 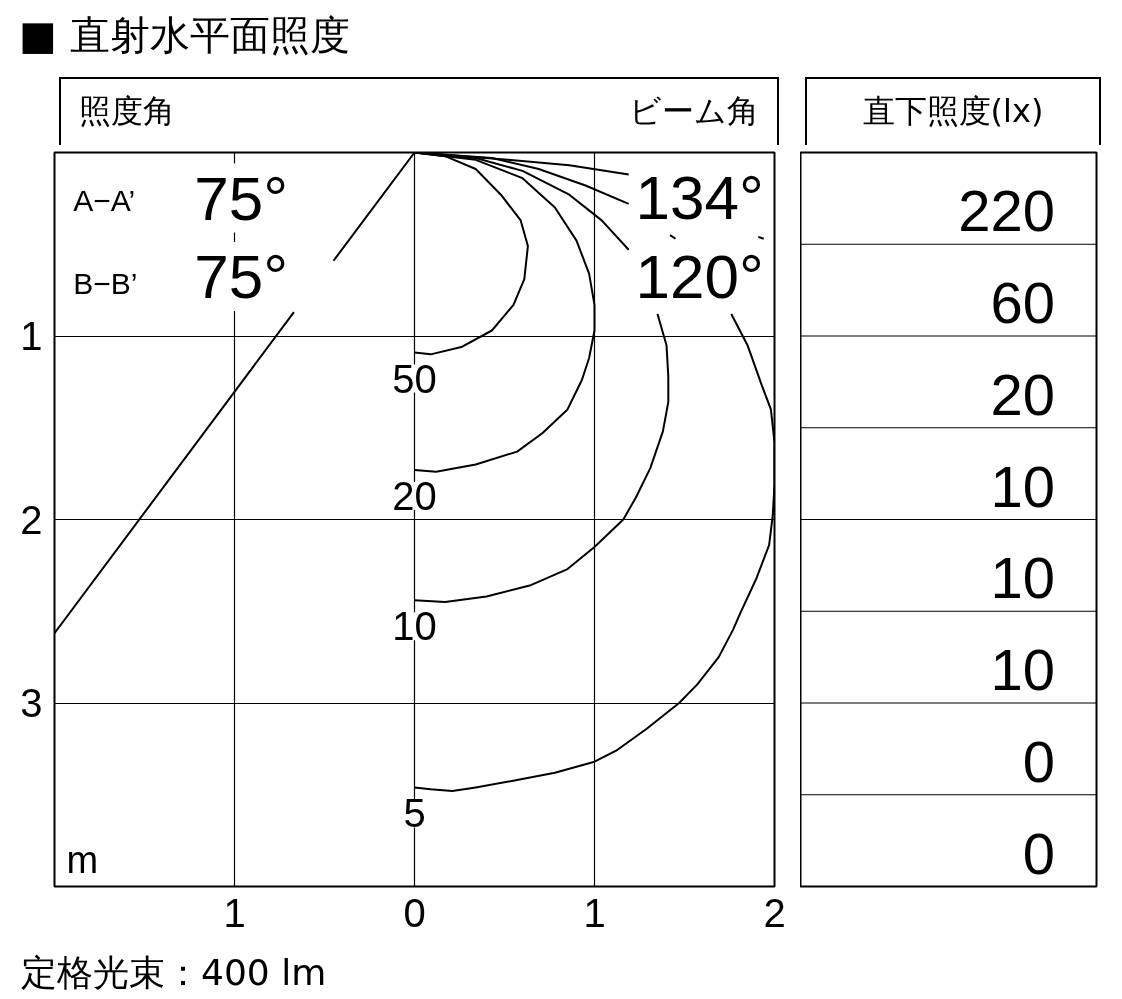 What do you see at coordinates (699, 197) in the screenshot?
I see `annotation: 134°` at bounding box center [699, 197].